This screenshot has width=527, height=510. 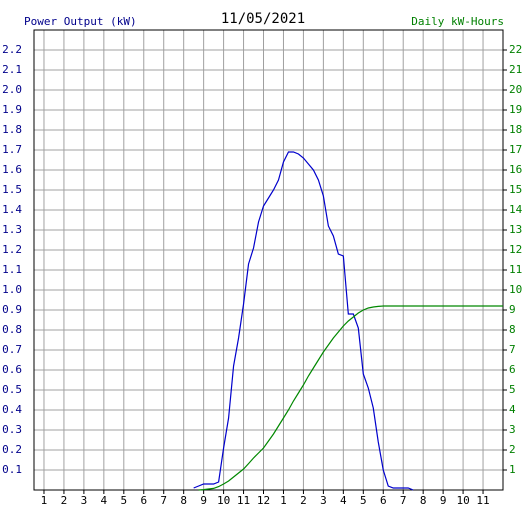 What do you see at coordinates (515, 189) in the screenshot?
I see `y2-tick-label: 15` at bounding box center [515, 189].